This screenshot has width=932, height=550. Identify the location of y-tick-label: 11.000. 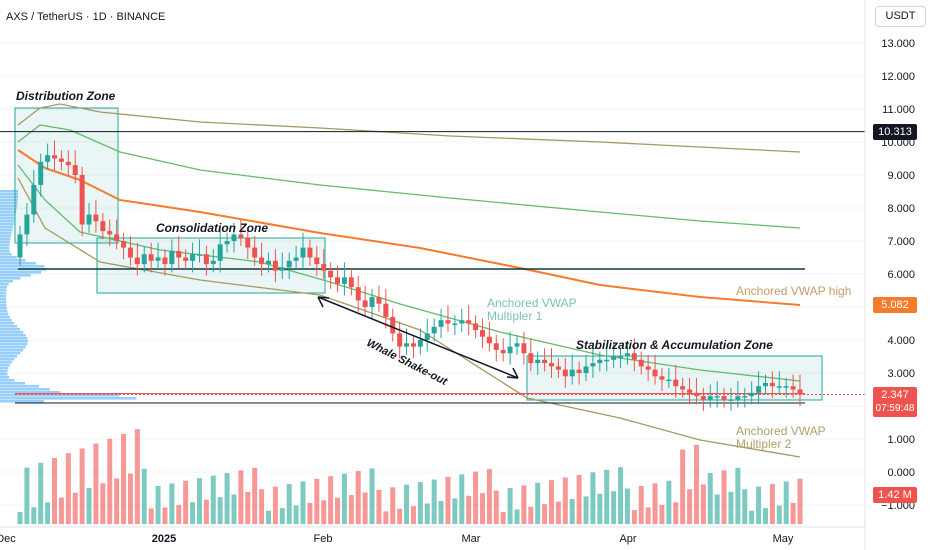
(898, 110).